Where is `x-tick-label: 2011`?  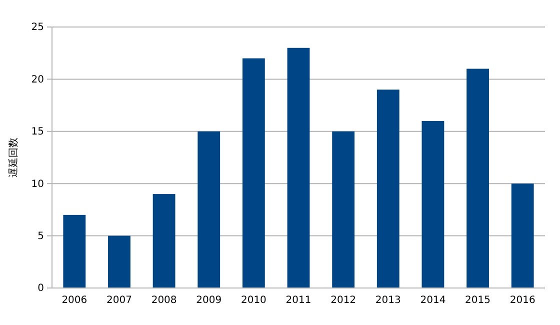 x-tick-label: 2011 is located at coordinates (299, 300).